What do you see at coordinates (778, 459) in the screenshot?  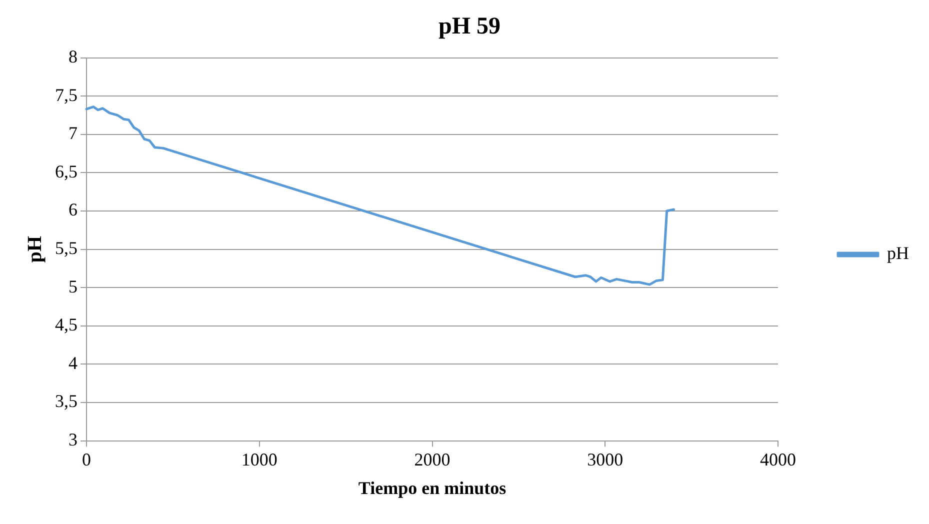 I see `x-tick-label: 4000` at bounding box center [778, 459].